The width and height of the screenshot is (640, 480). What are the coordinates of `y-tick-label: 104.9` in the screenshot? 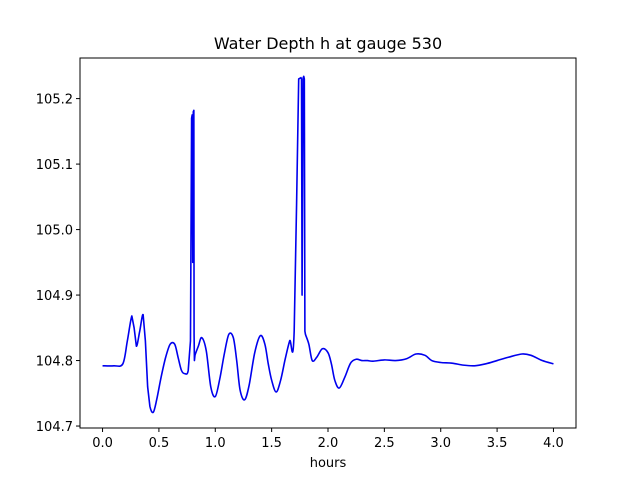 It's located at (54, 296).